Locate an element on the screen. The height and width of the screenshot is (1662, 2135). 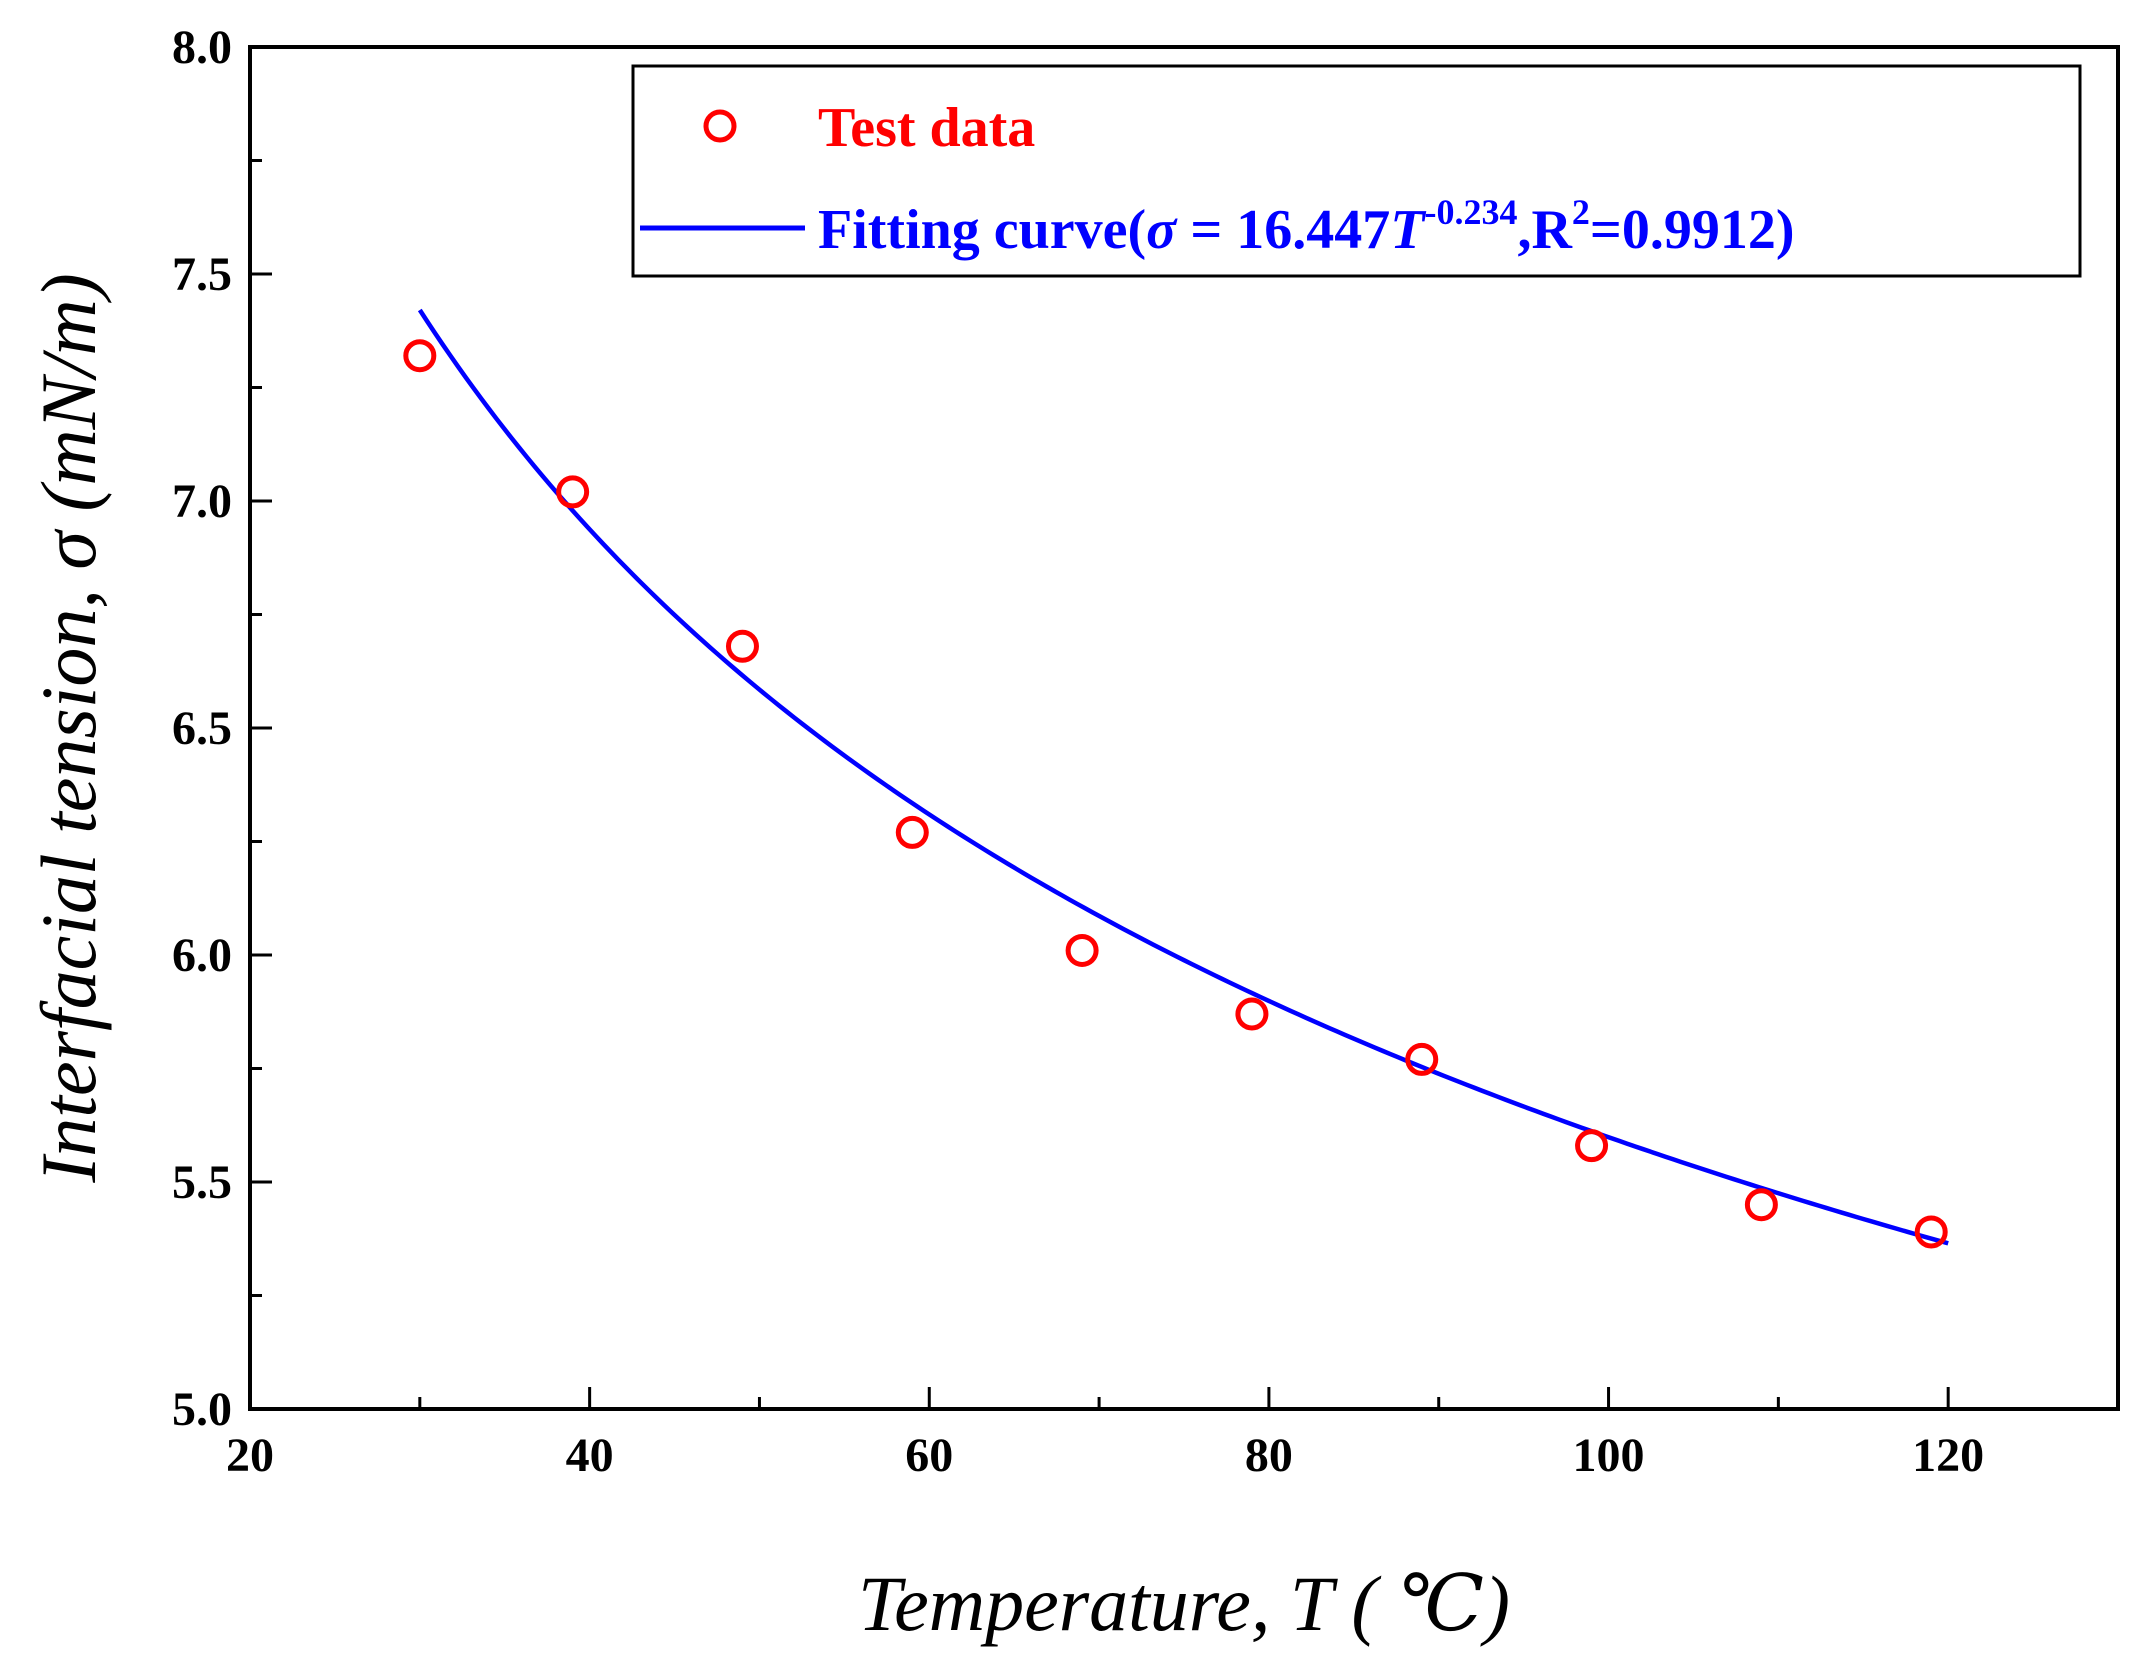
legend-fit-prefix: Fitting curve( is located at coordinates (982, 230).